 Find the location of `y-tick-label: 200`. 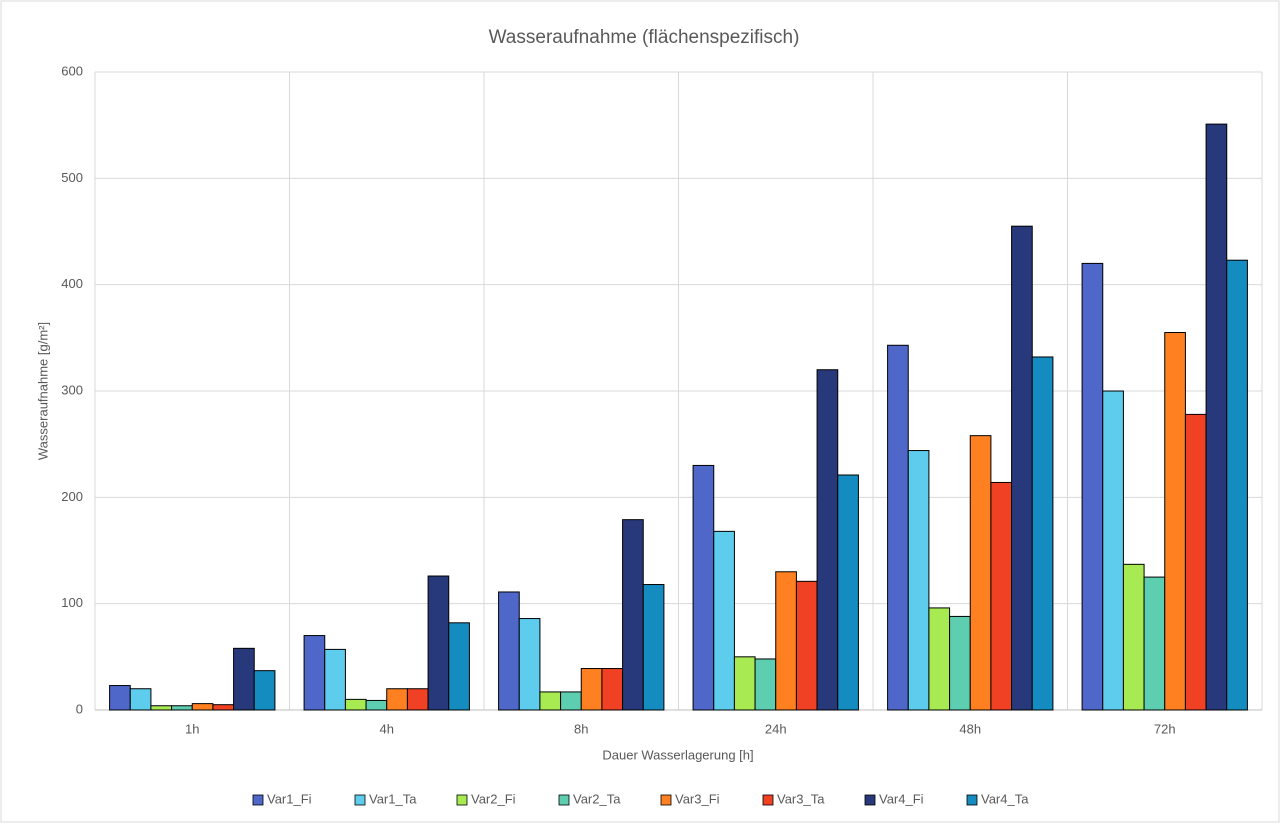

y-tick-label: 200 is located at coordinates (72, 496).